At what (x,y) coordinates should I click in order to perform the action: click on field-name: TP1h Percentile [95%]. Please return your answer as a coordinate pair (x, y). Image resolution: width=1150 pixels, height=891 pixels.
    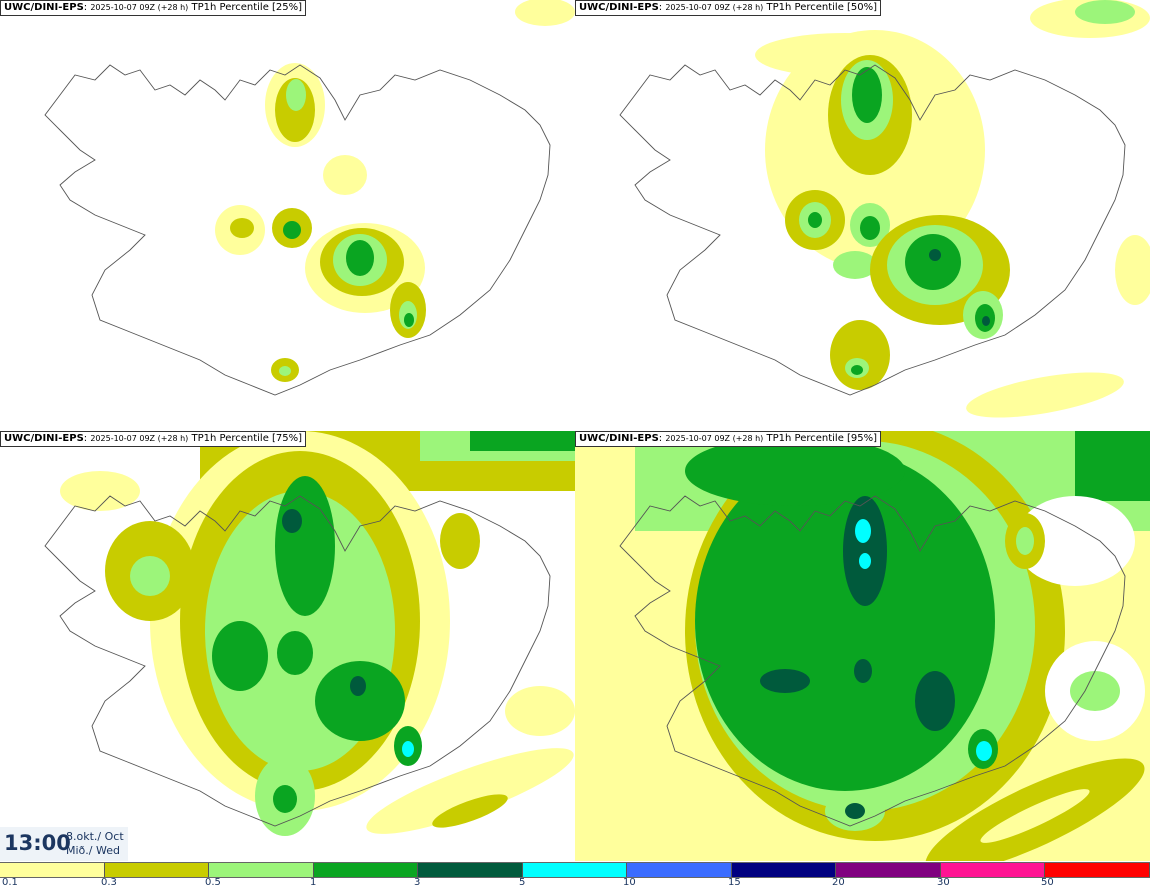
    Looking at the image, I should click on (822, 438).